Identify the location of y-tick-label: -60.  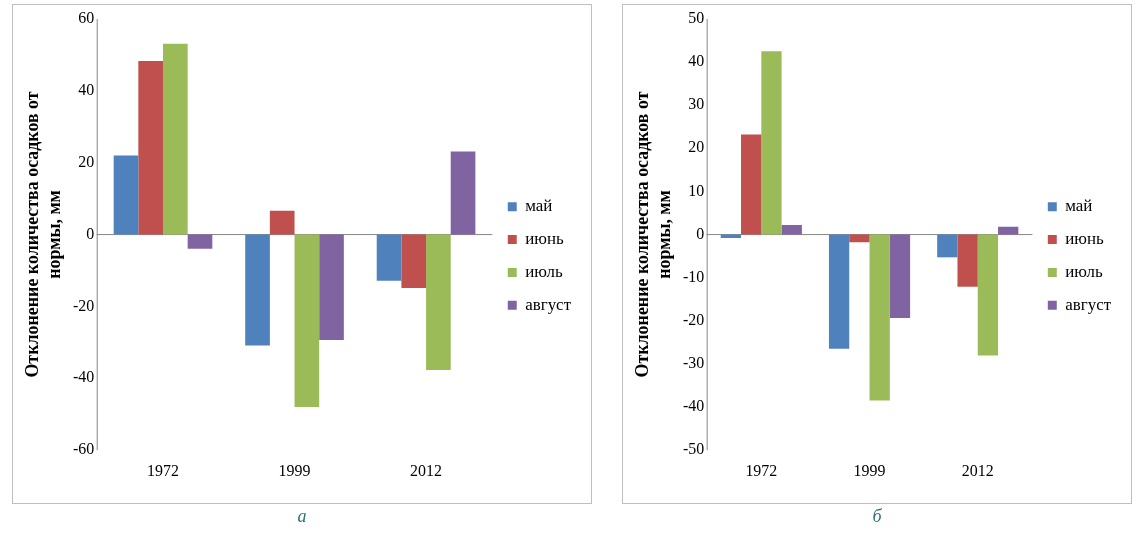
(83, 449).